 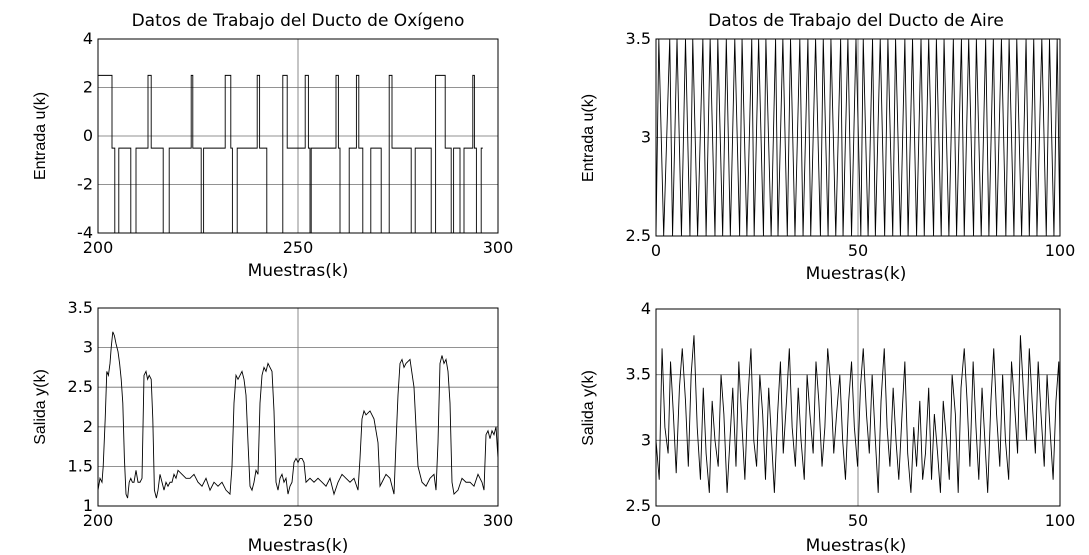 What do you see at coordinates (856, 21) in the screenshot?
I see `chart-title: Datos de Trabajo del Ducto de Aire` at bounding box center [856, 21].